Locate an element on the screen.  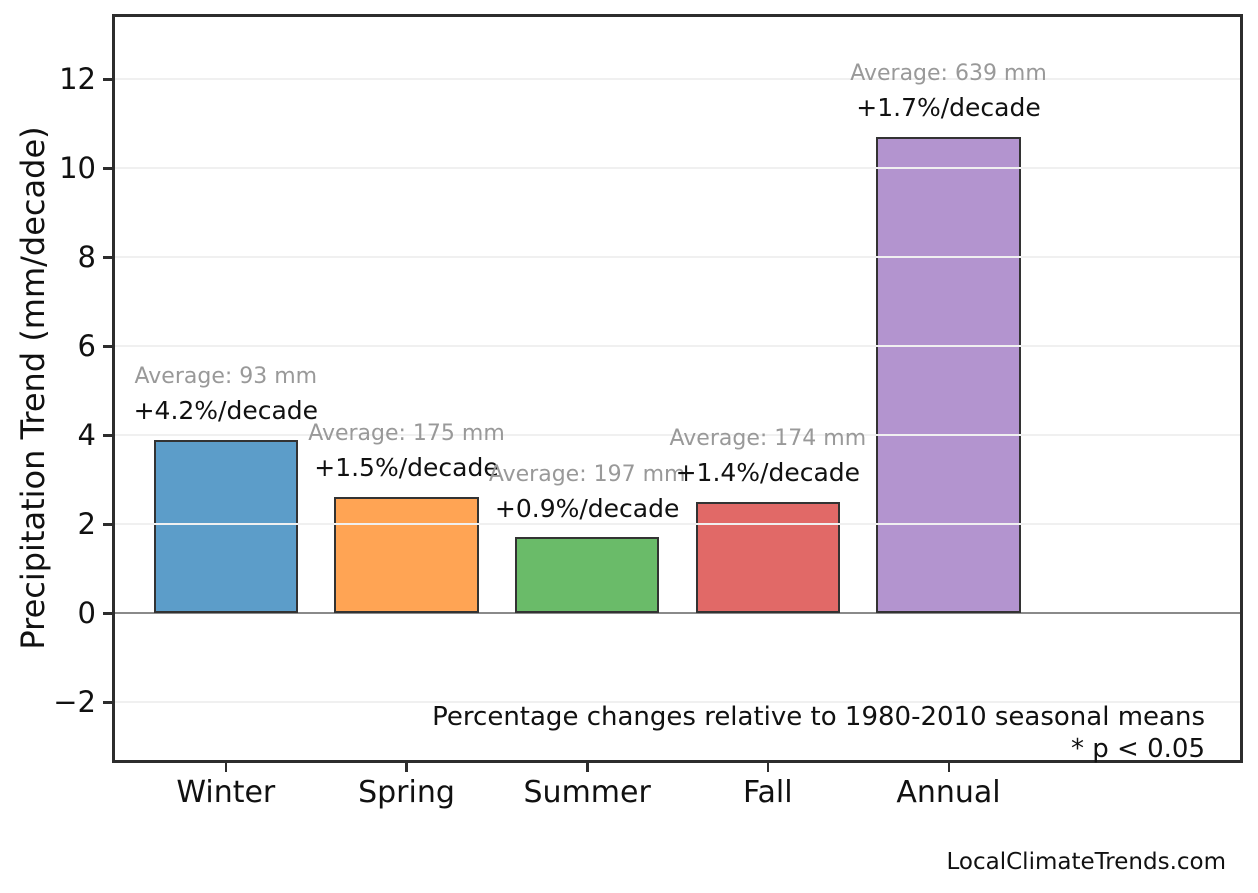
annotation-average: Average: 174 mm is located at coordinates (768, 438).